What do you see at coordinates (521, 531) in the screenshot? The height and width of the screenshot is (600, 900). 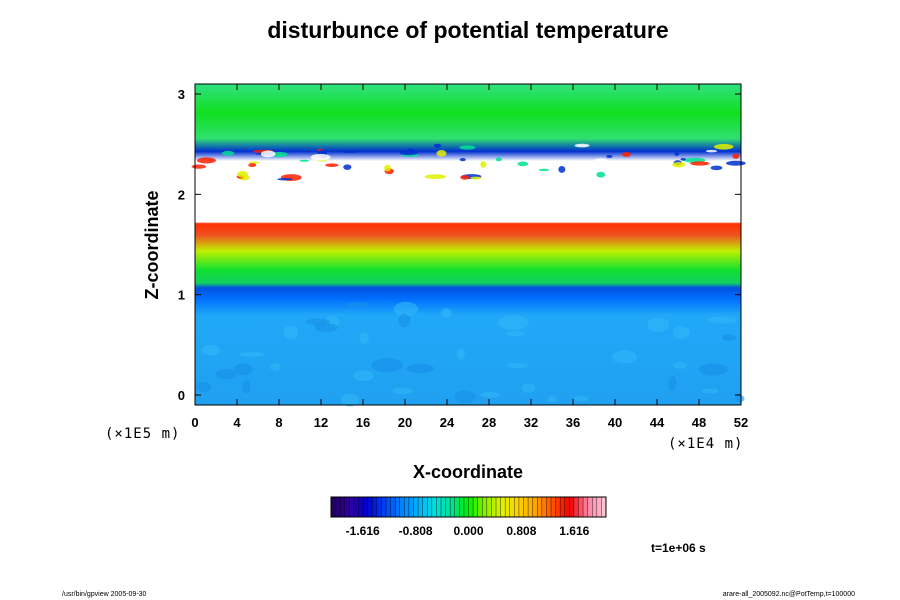 I see `colorbar-tick-label: 0.808` at bounding box center [521, 531].